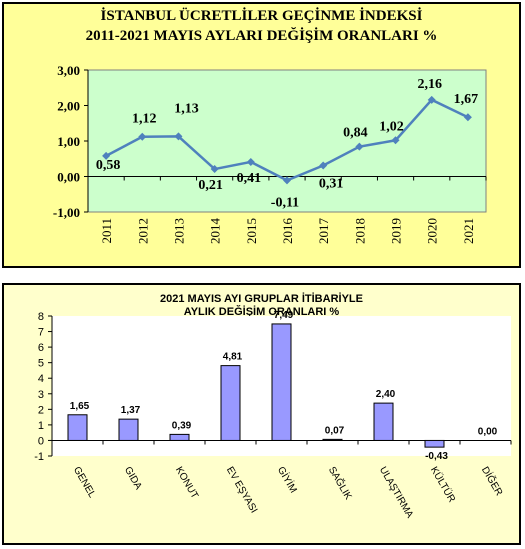 This screenshot has height=549, width=525. Describe the element at coordinates (68, 141) in the screenshot. I see `line-y-tick-label: 1,00` at that location.